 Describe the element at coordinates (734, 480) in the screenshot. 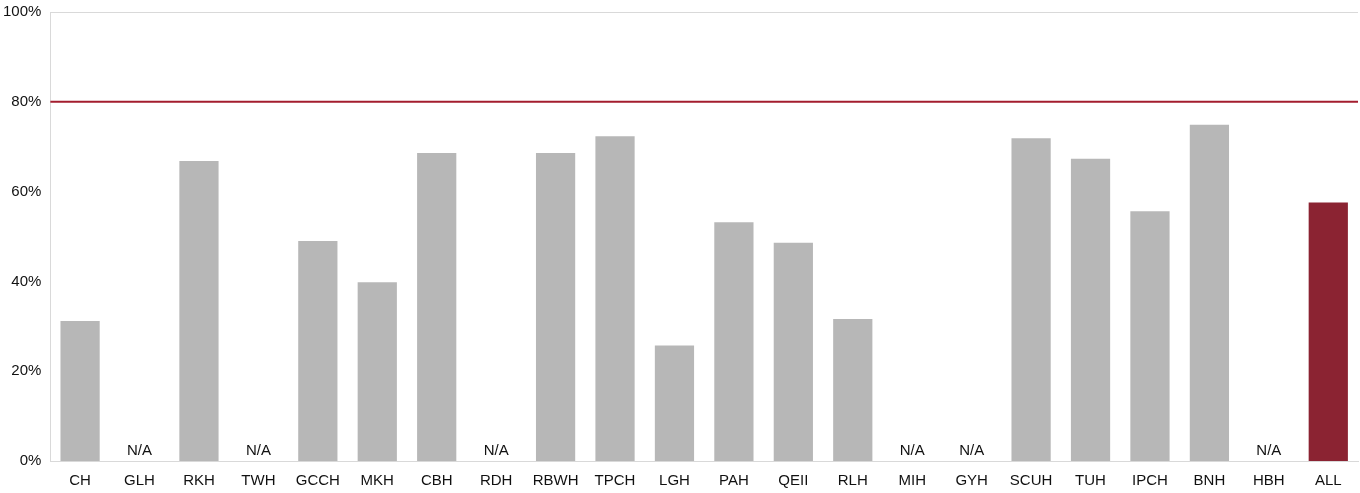

I see `x-tick-label: PAH` at that location.